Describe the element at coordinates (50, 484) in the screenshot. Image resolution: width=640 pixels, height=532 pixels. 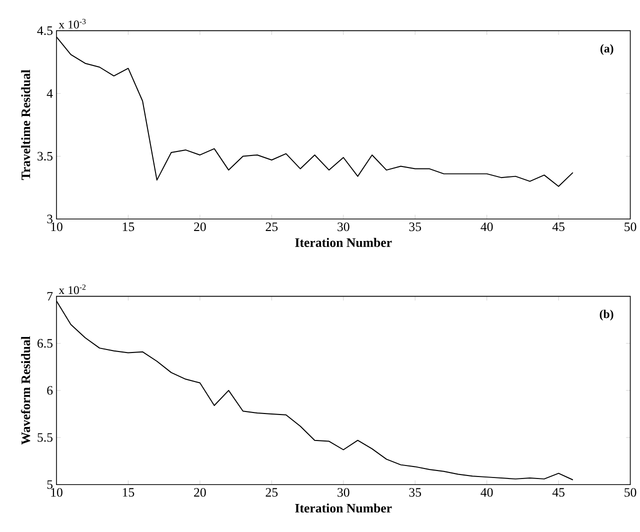
I see `y-tick-label: 5` at that location.